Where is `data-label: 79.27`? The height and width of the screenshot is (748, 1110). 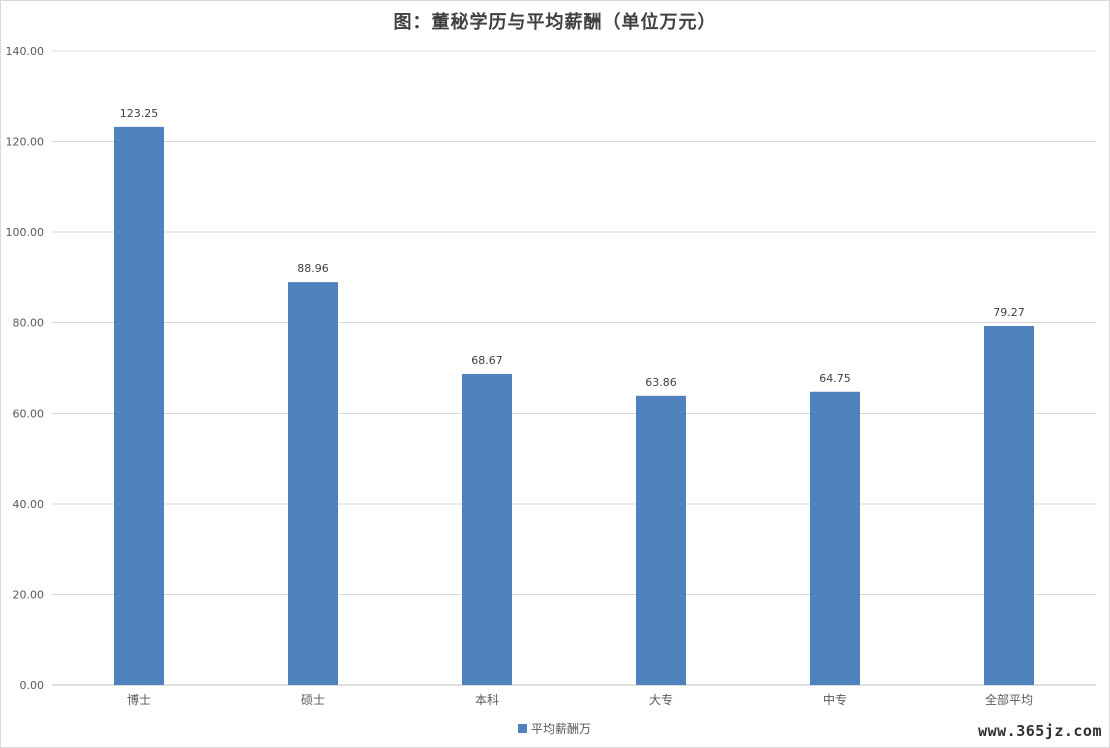 data-label: 79.27 is located at coordinates (1009, 312).